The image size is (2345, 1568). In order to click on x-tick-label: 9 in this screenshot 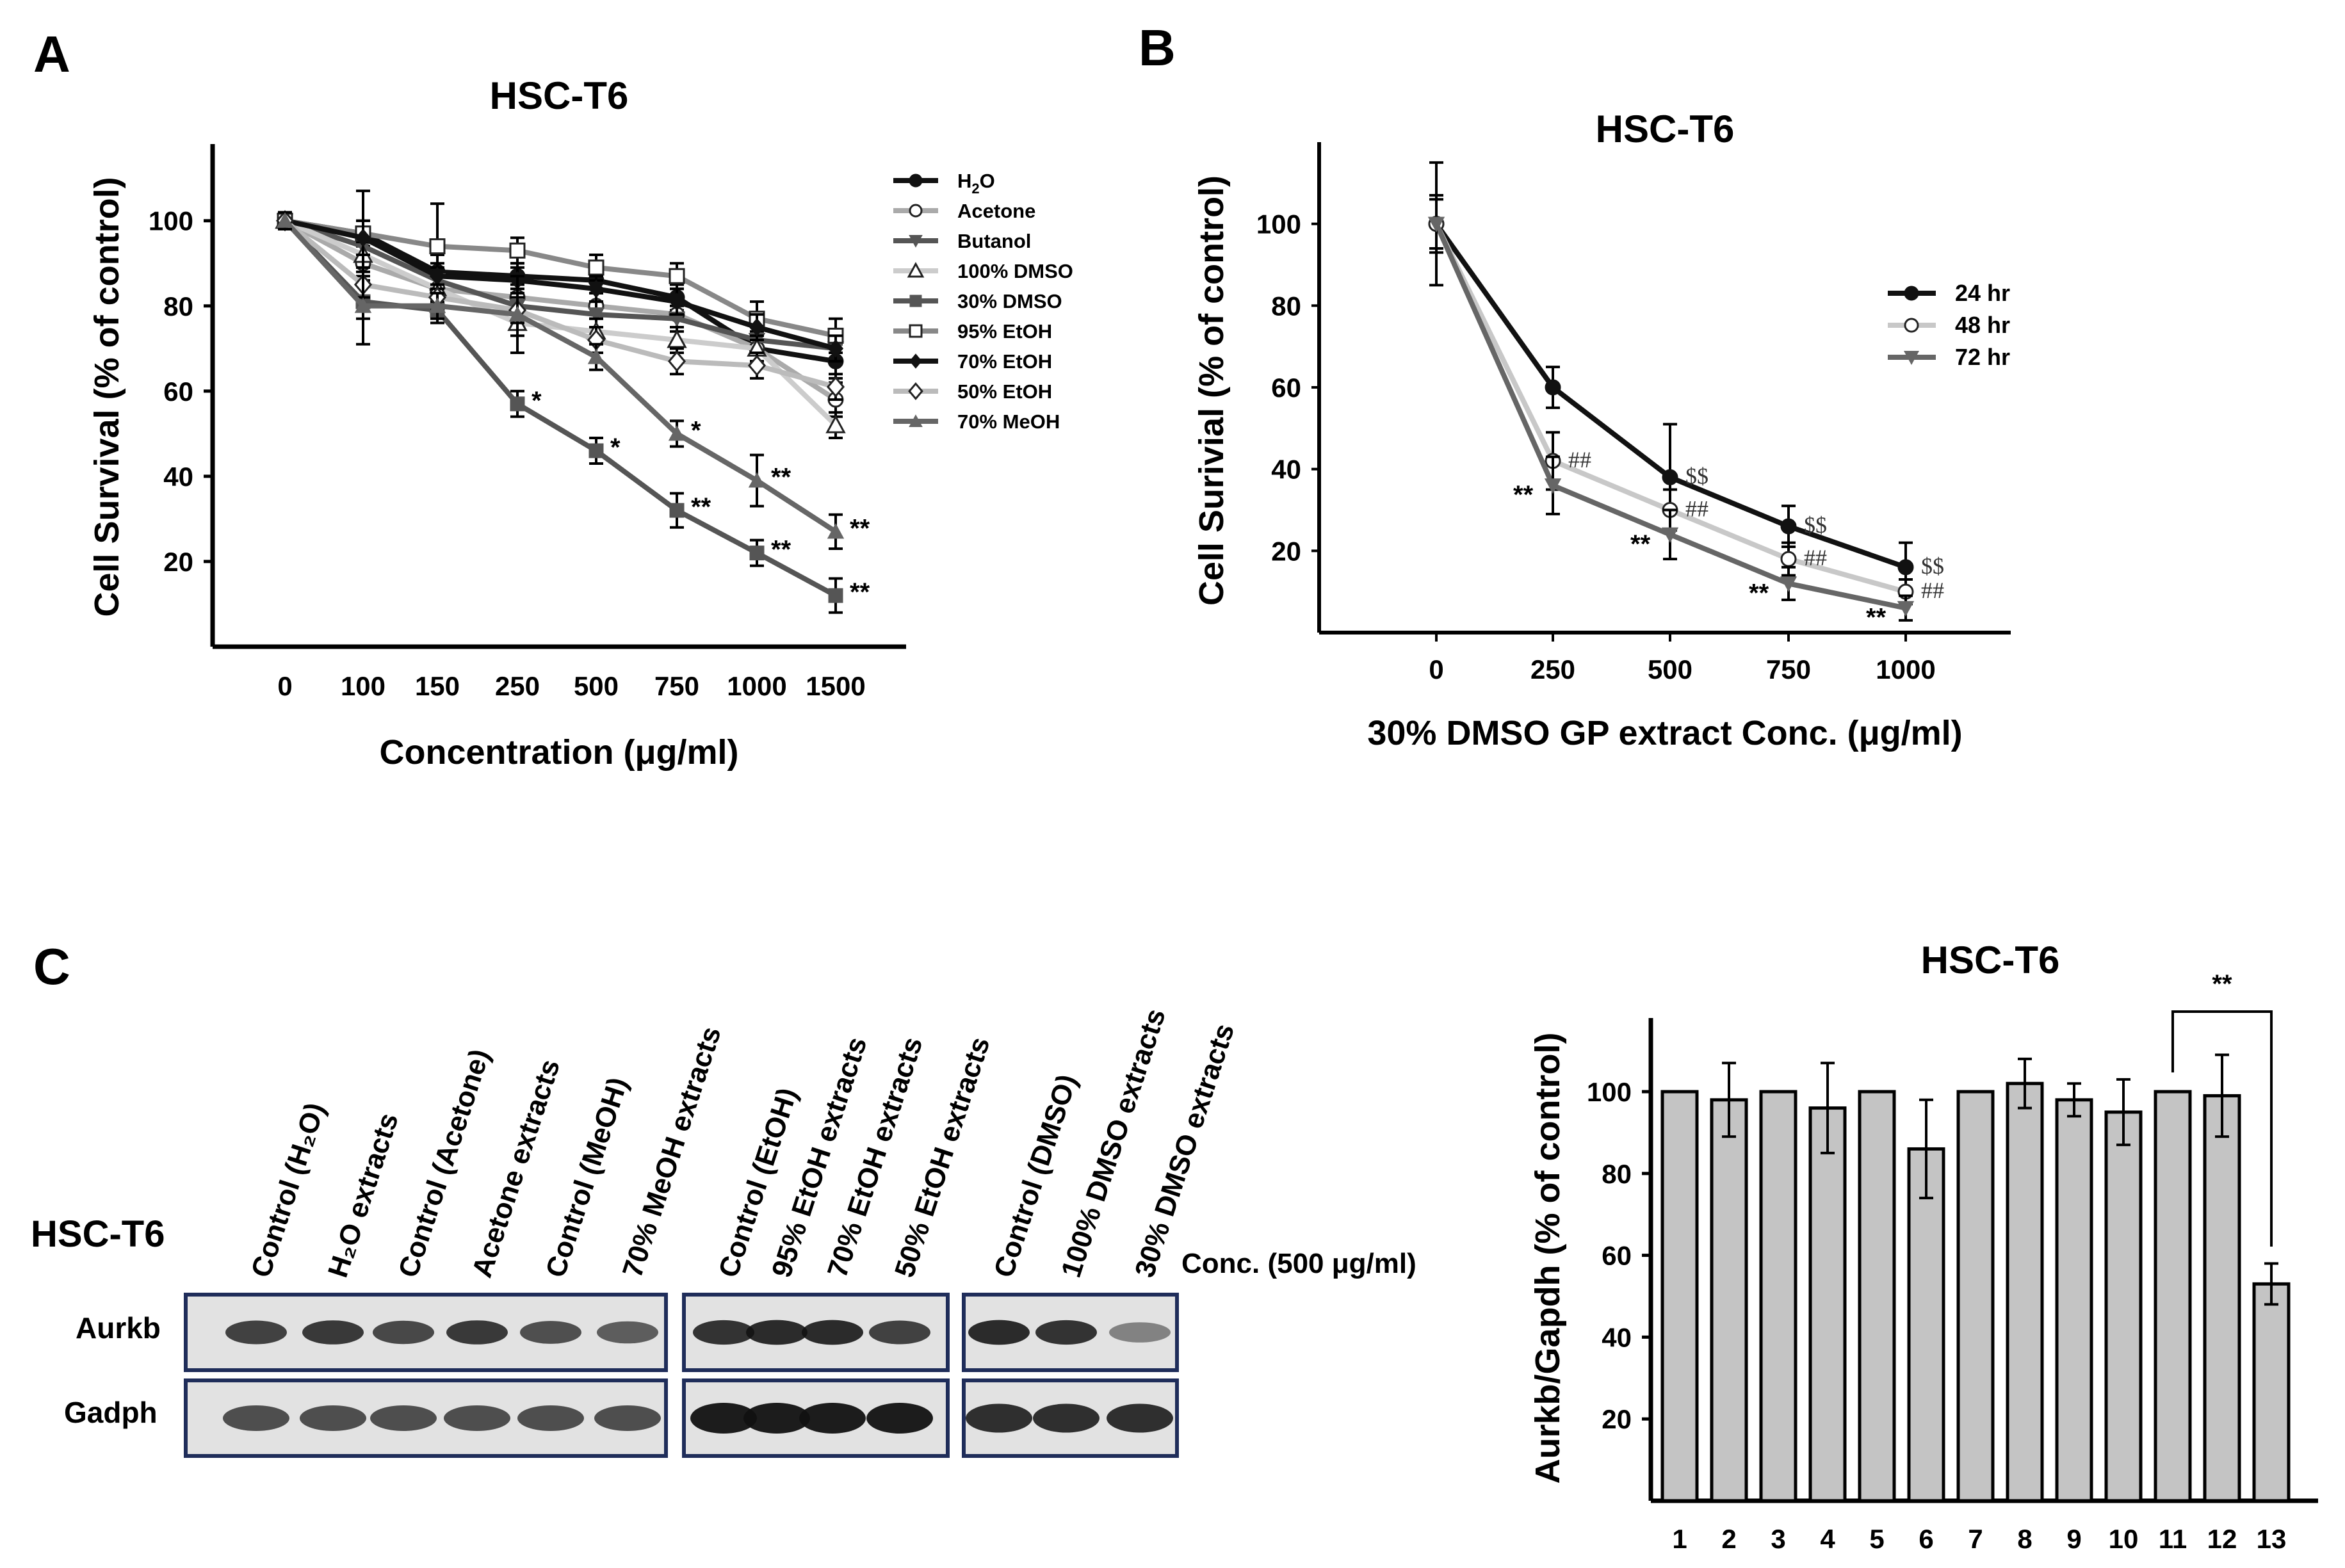, I will do `click(2073, 1539)`.